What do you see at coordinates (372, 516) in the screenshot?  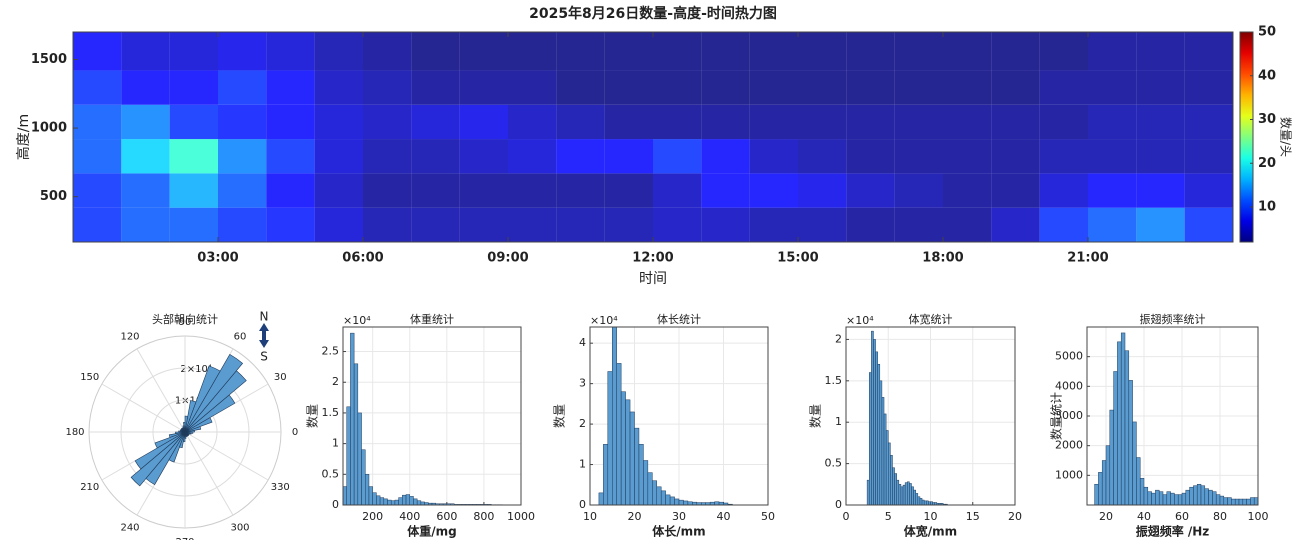 I see `x-tick-label: 200` at bounding box center [372, 516].